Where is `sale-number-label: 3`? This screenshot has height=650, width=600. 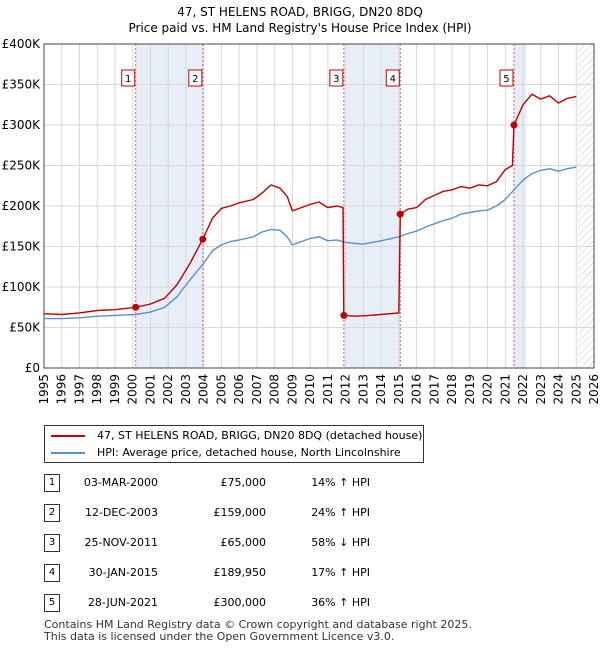
sale-number-label: 3 is located at coordinates (336, 79).